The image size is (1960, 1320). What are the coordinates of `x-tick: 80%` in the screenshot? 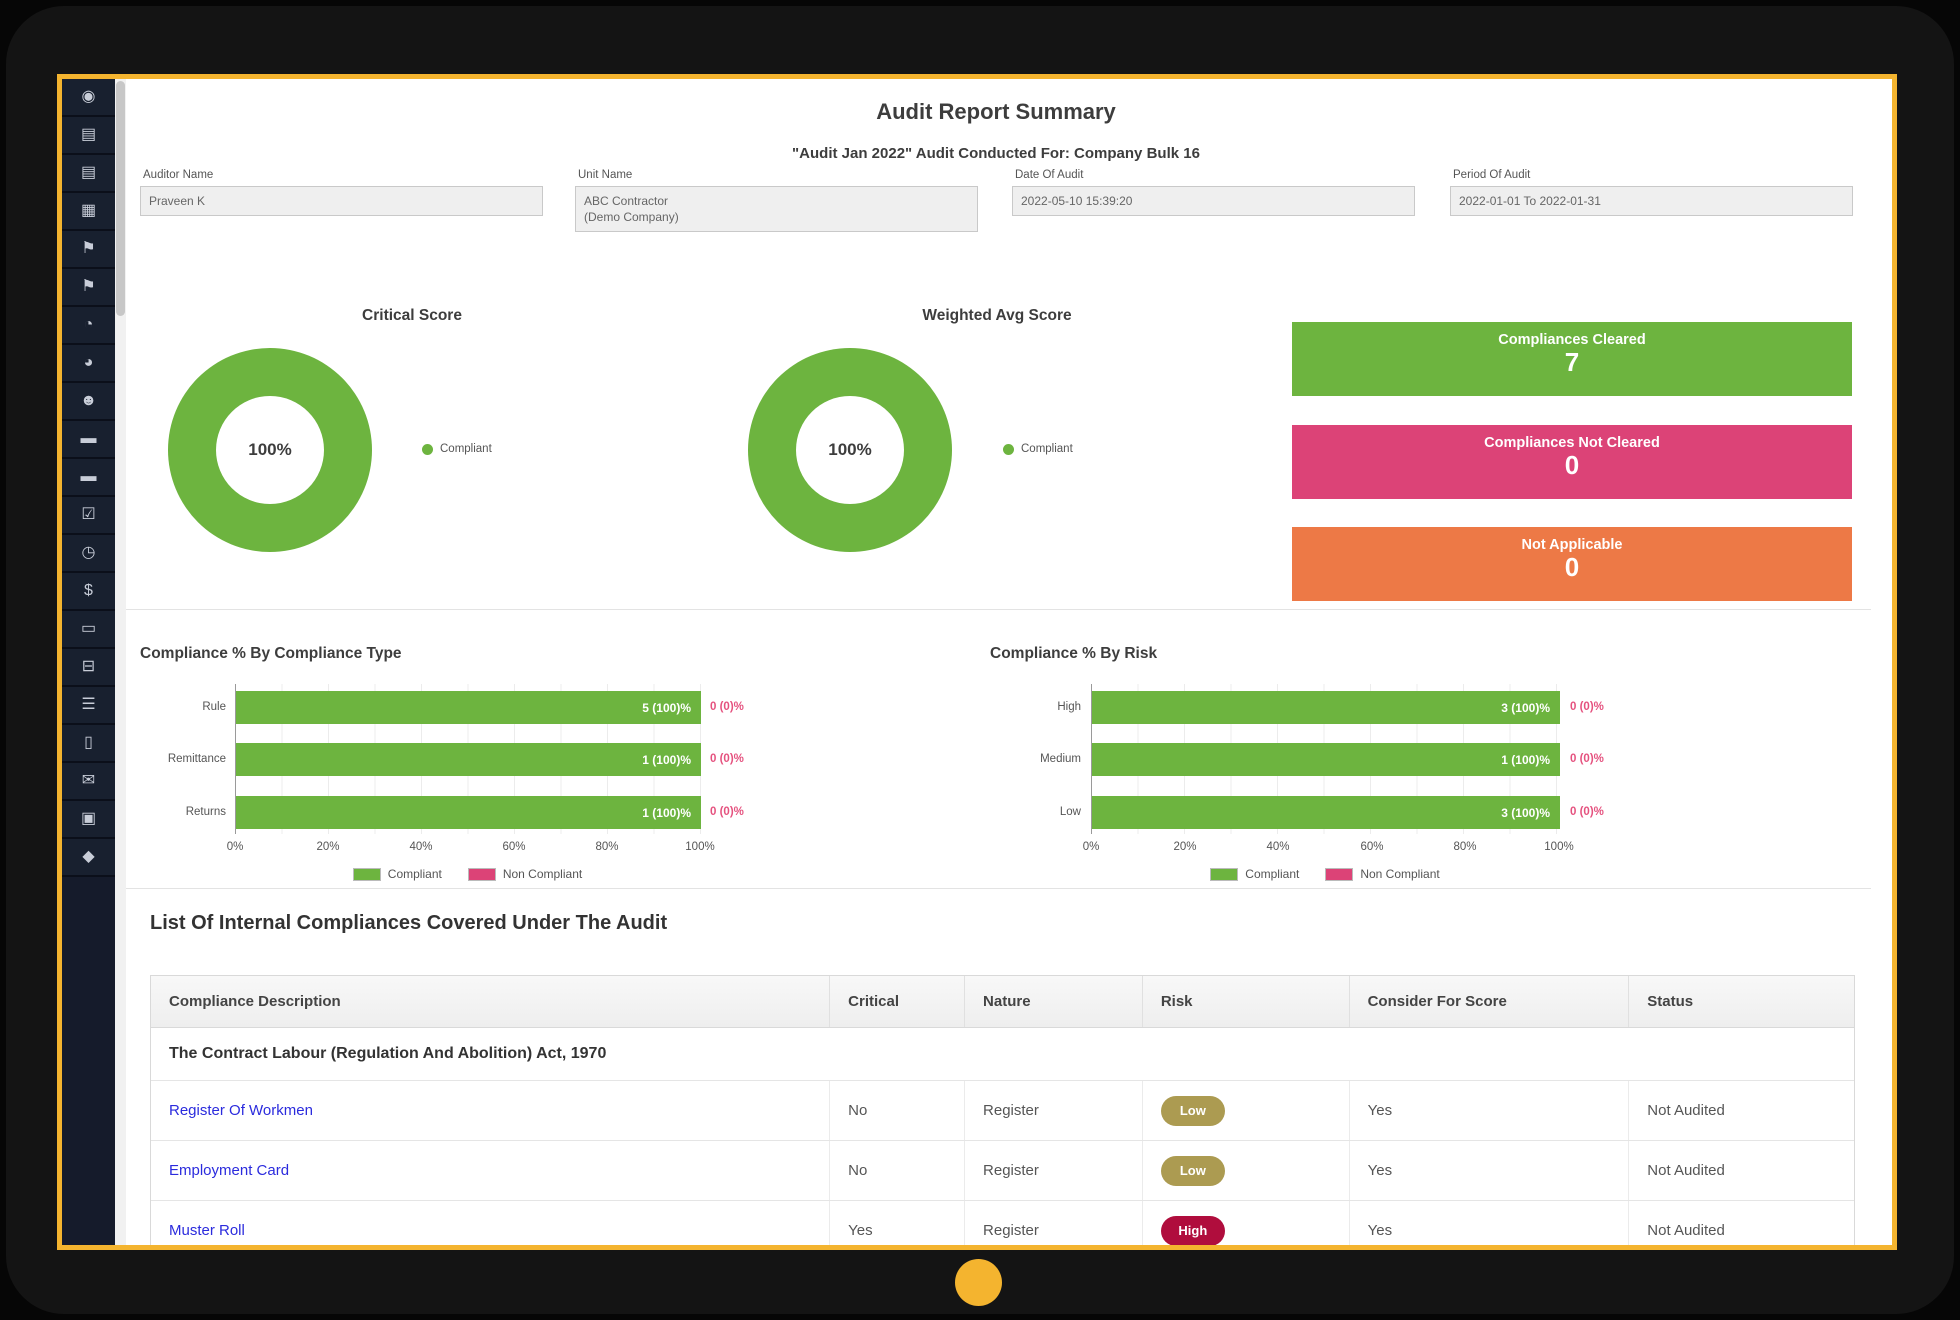 It's located at (607, 847).